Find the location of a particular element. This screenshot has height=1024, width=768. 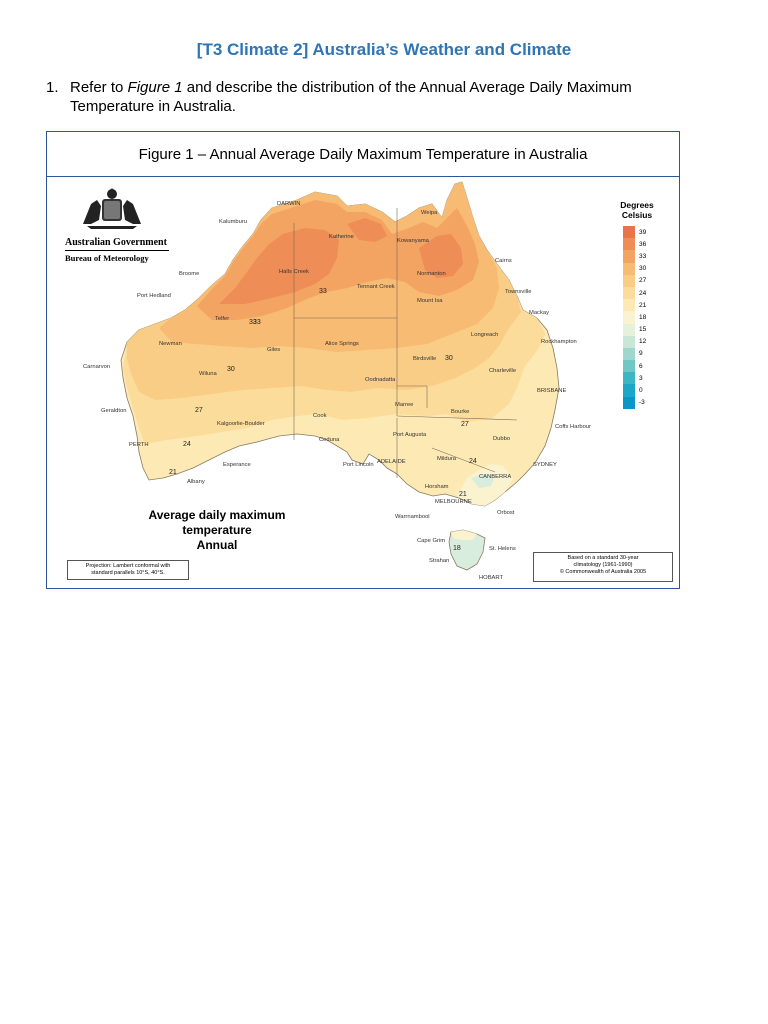

place-label: Kalumburu is located at coordinates (233, 222).